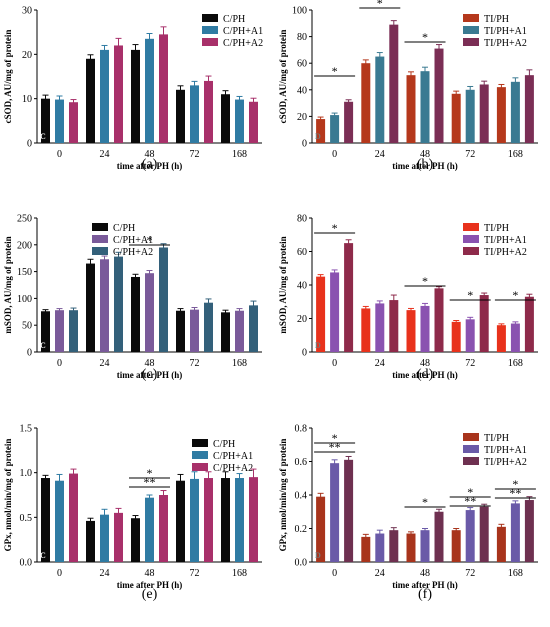 Image resolution: width=550 pixels, height=627 pixels. I want to click on y-tick-label: 80, so click(302, 219).